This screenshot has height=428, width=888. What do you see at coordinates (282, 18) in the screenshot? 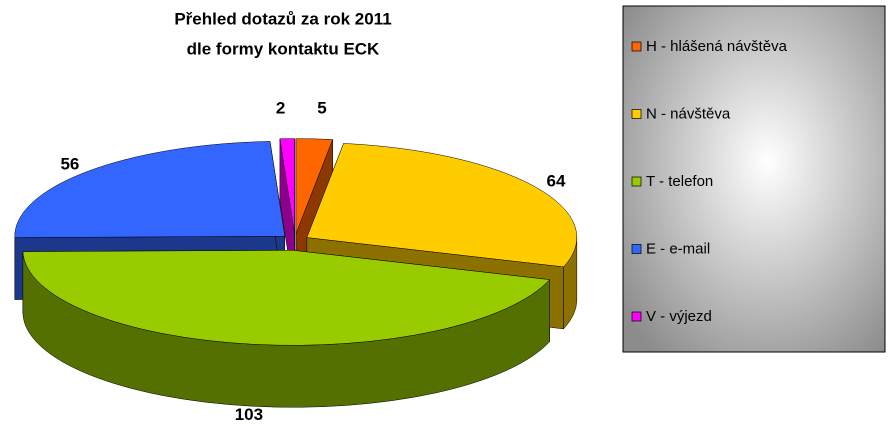
I see `chart-title: Přehled dotazů za rok 2011` at bounding box center [282, 18].